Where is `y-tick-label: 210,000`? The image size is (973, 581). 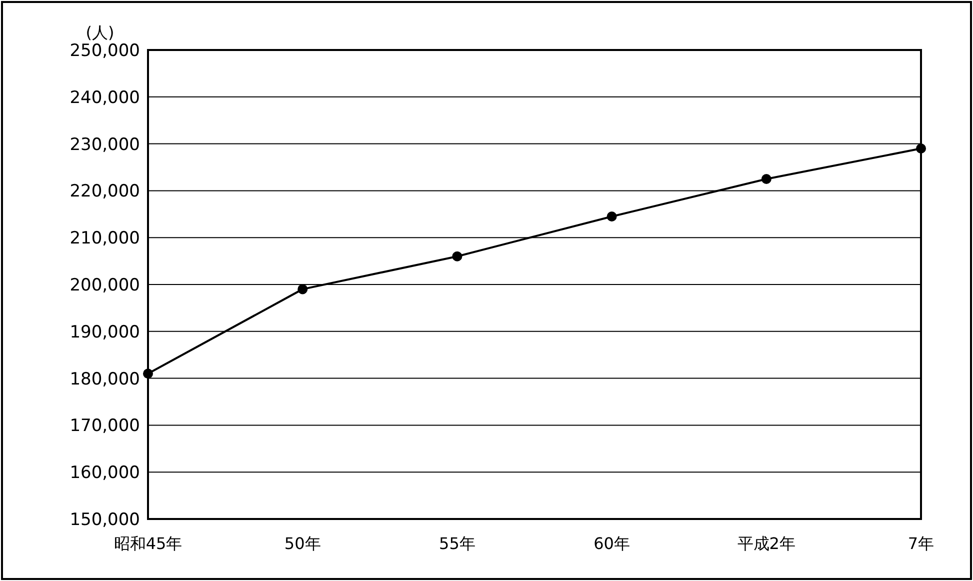 y-tick-label: 210,000 is located at coordinates (105, 238).